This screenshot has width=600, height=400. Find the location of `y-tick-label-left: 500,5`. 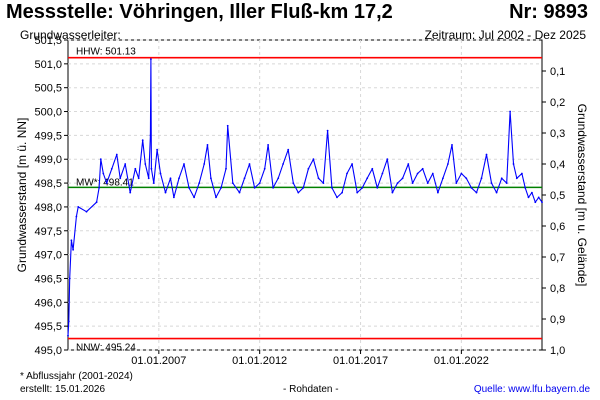

y-tick-label-left: 500,5 is located at coordinates (48, 89).